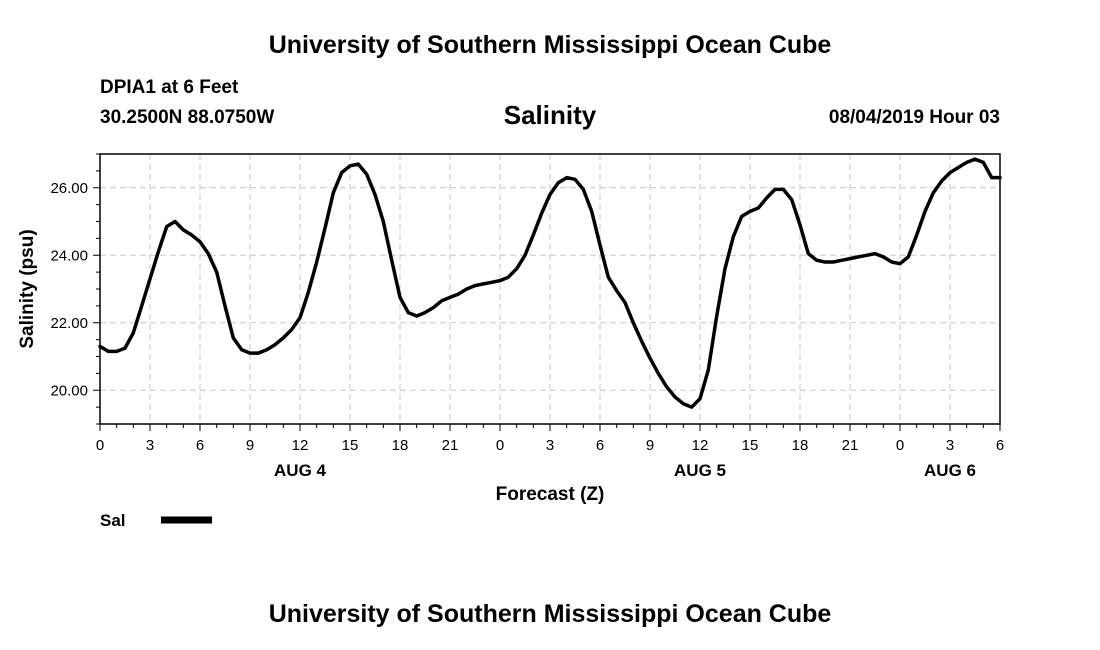 The height and width of the screenshot is (650, 1100). I want to click on day-label: AUG 6, so click(950, 470).